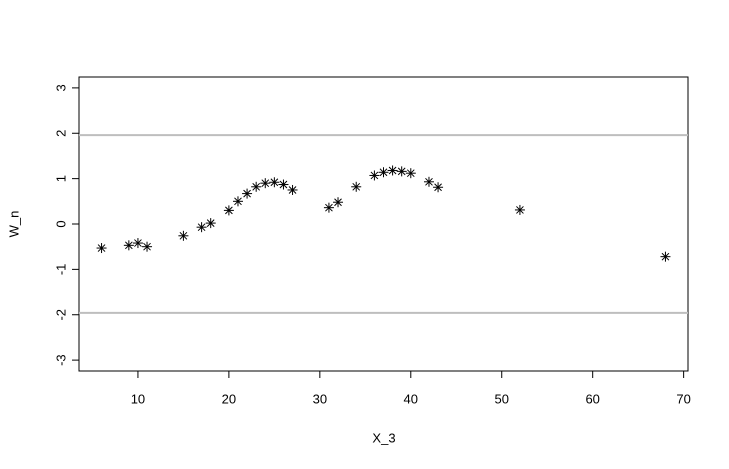 The width and height of the screenshot is (729, 469). I want to click on y-tick-label: 0, so click(60, 223).